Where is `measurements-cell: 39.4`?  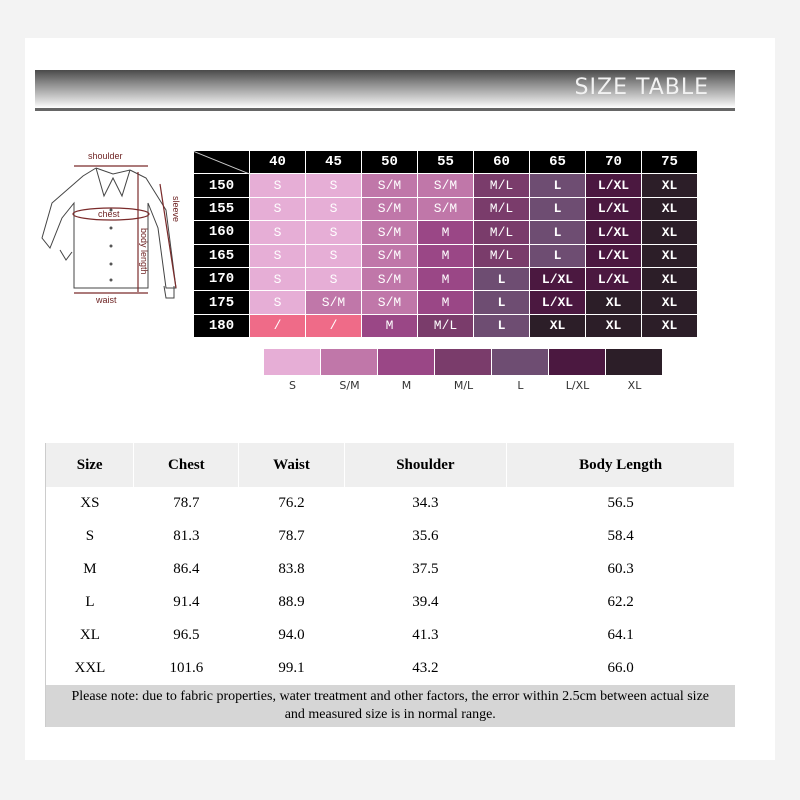
measurements-cell: 39.4 is located at coordinates (425, 602).